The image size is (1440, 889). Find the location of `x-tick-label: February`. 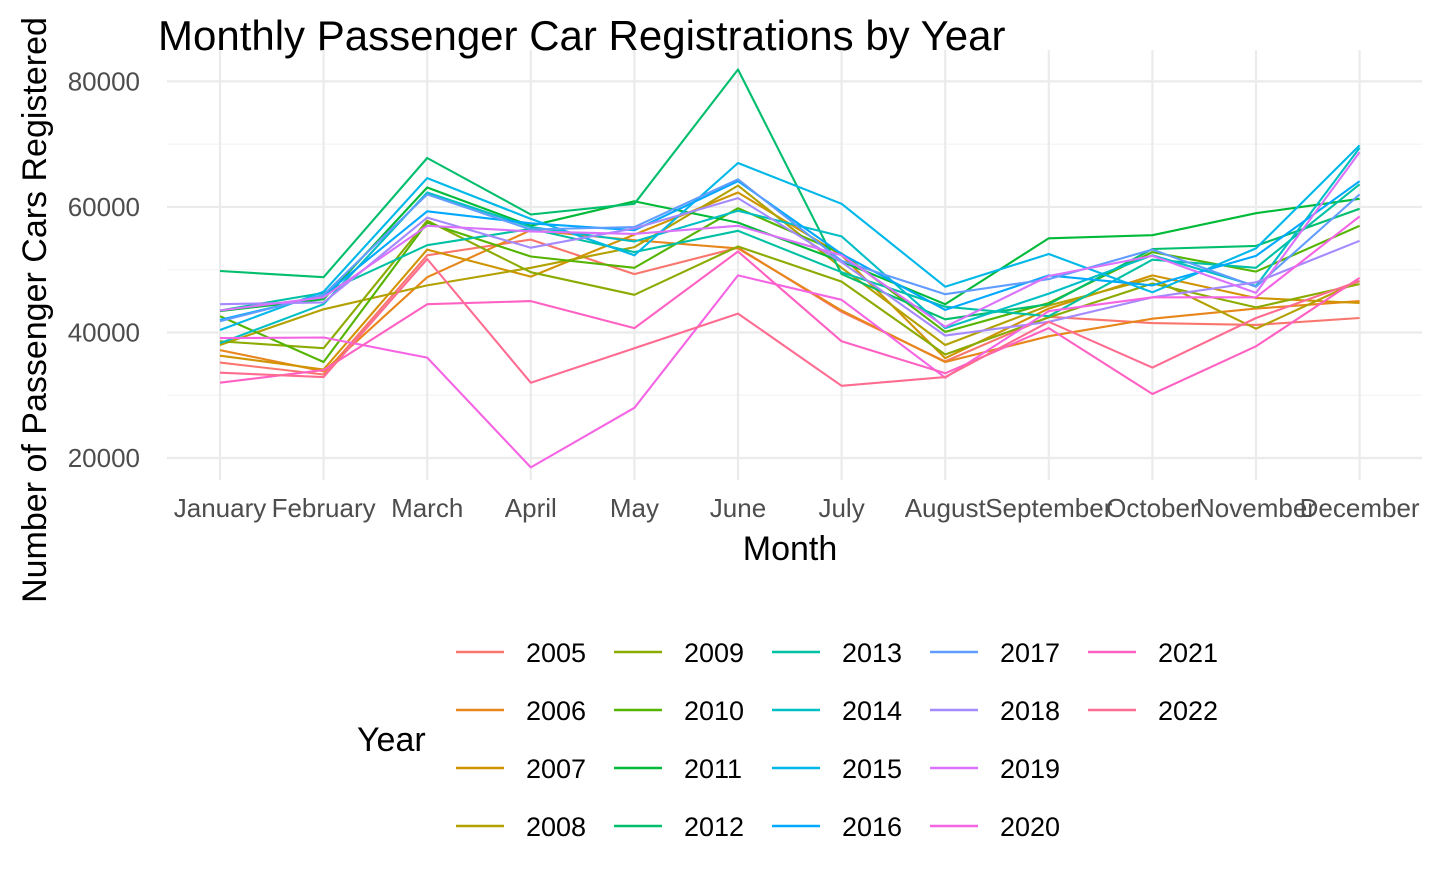

x-tick-label: February is located at coordinates (324, 508).